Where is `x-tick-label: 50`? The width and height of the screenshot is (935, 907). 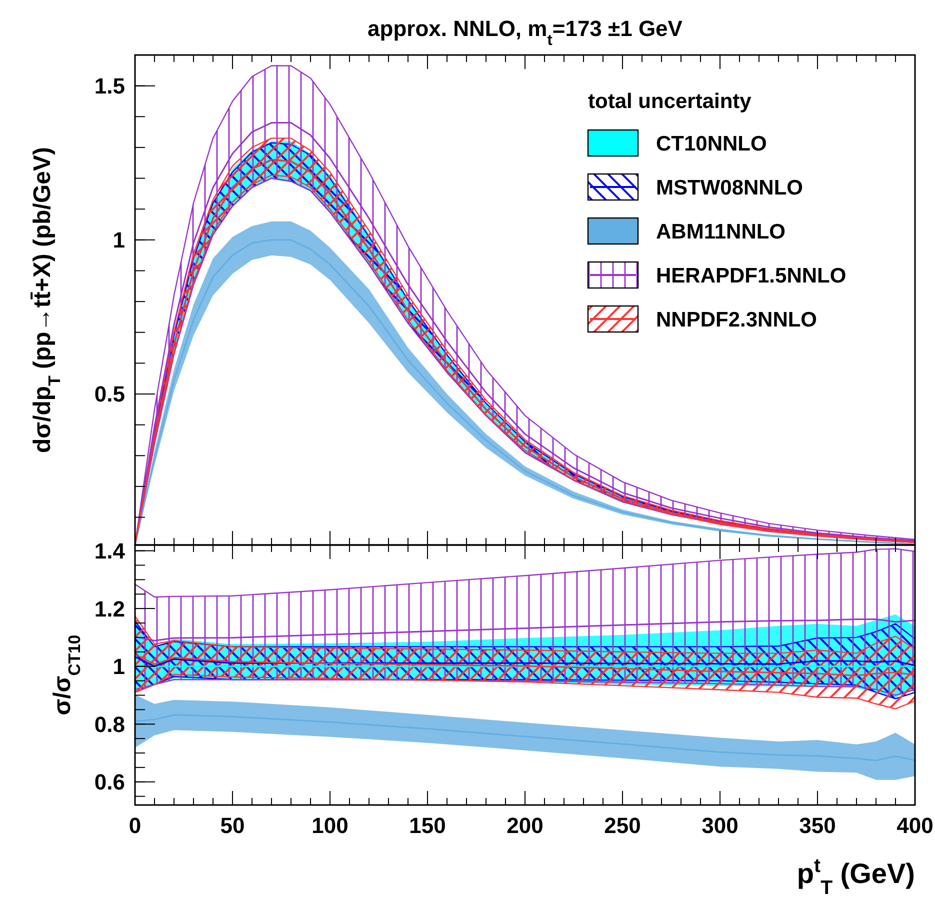
x-tick-label: 50 is located at coordinates (232, 825).